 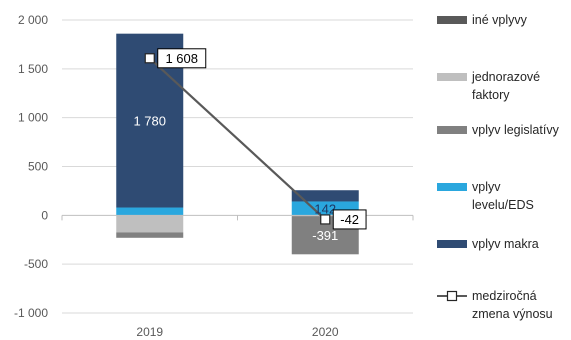 I want to click on y-tick-label-1000: -1 000, so click(x=31, y=313).